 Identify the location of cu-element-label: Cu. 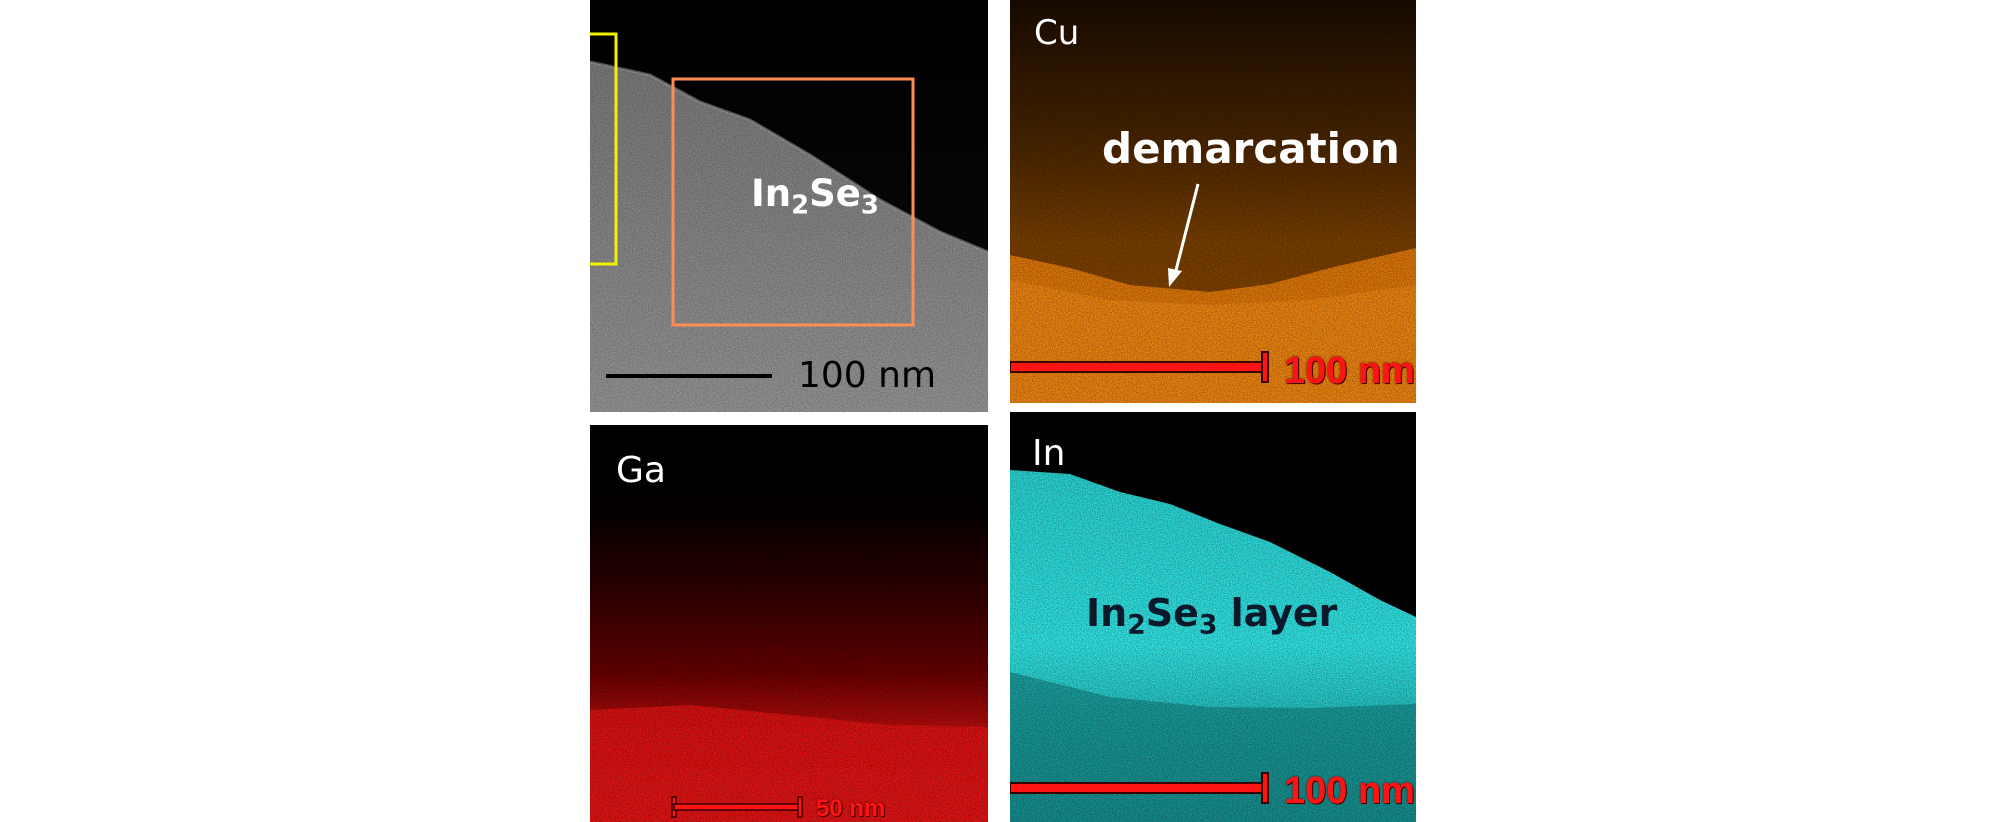
(1057, 33).